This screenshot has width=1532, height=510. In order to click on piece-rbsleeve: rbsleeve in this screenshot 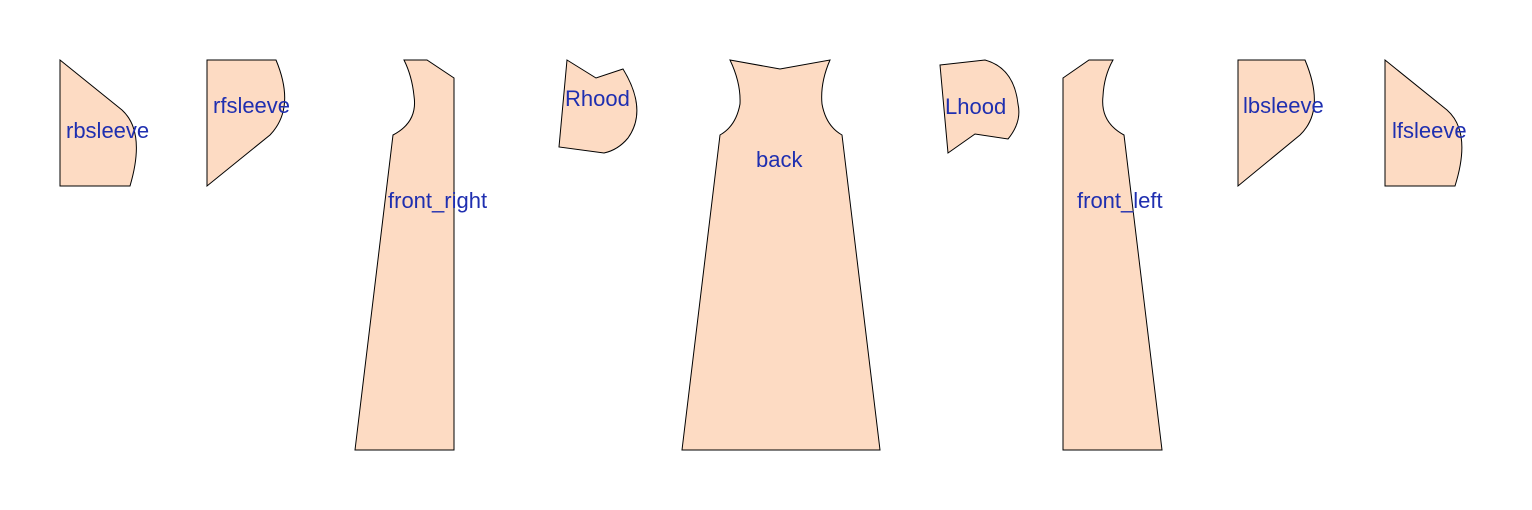, I will do `click(104, 122)`.